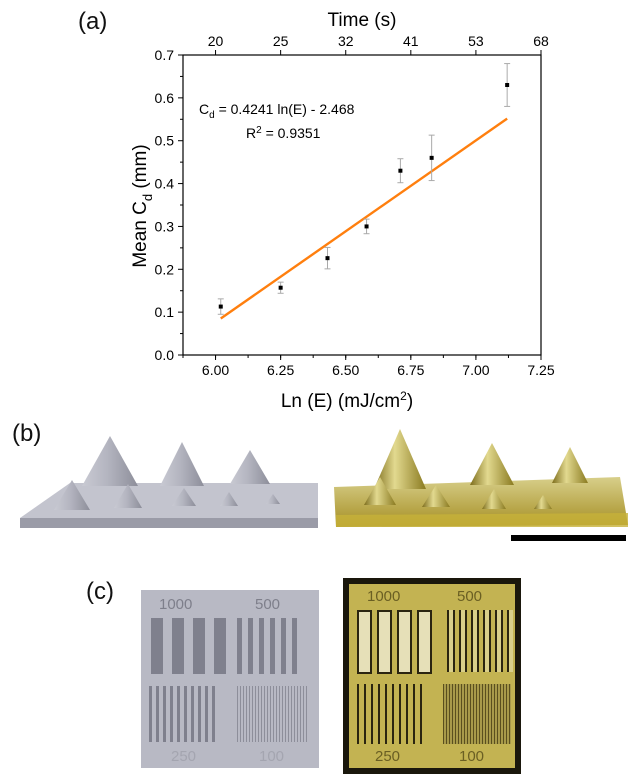  What do you see at coordinates (184, 756) in the screenshot?
I see `label-250: 250` at bounding box center [184, 756].